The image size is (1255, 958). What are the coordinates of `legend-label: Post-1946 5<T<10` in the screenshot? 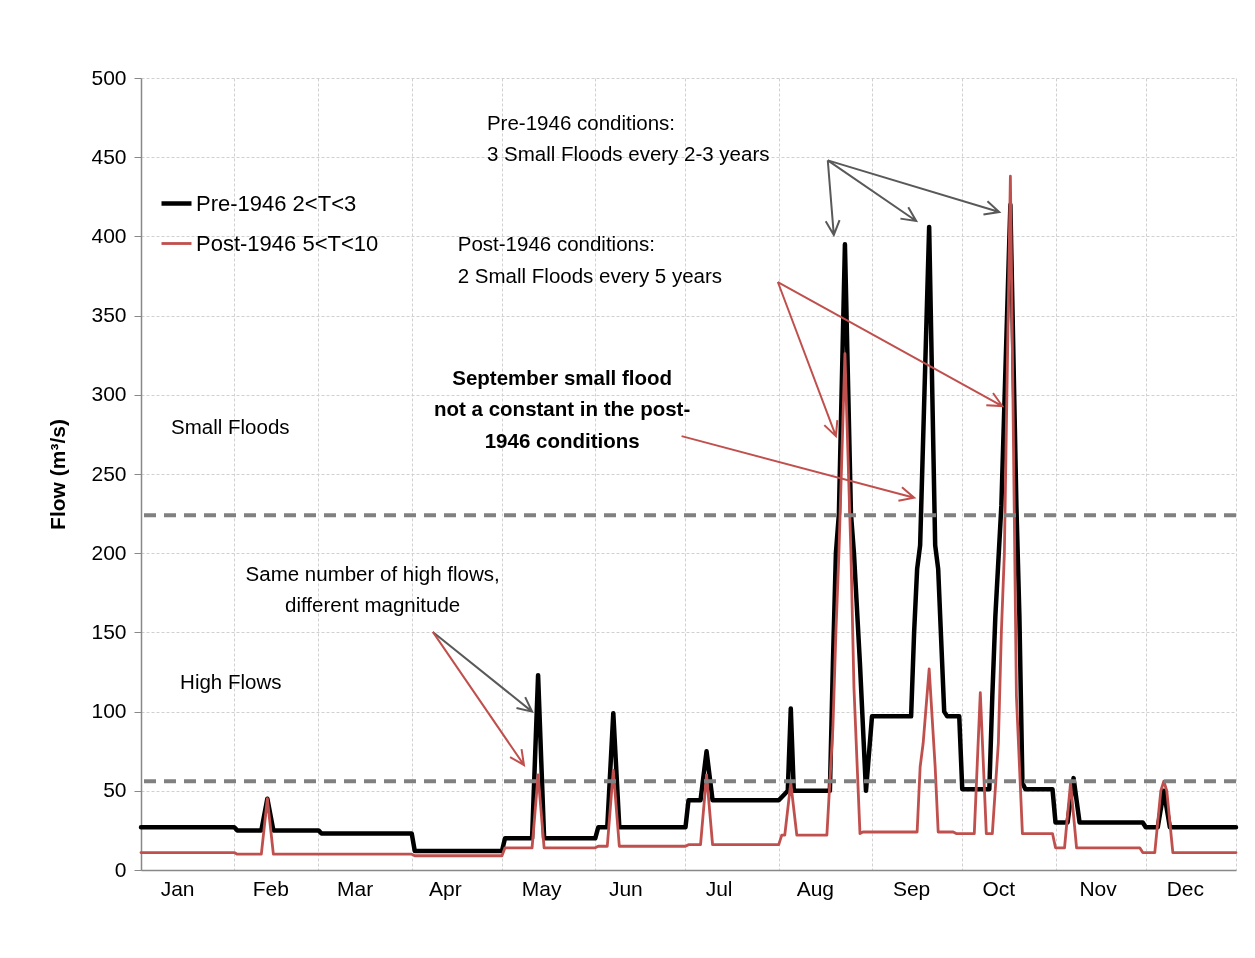 It's located at (287, 243).